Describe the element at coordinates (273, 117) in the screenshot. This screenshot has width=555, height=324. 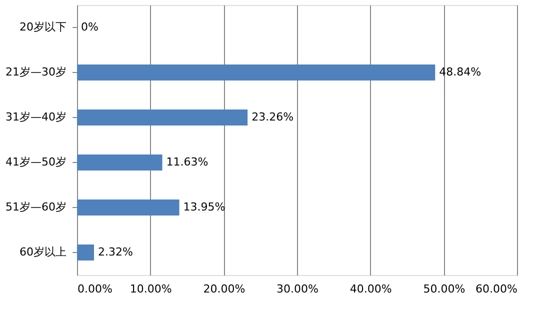
I see `data-label: 23.26%` at that location.